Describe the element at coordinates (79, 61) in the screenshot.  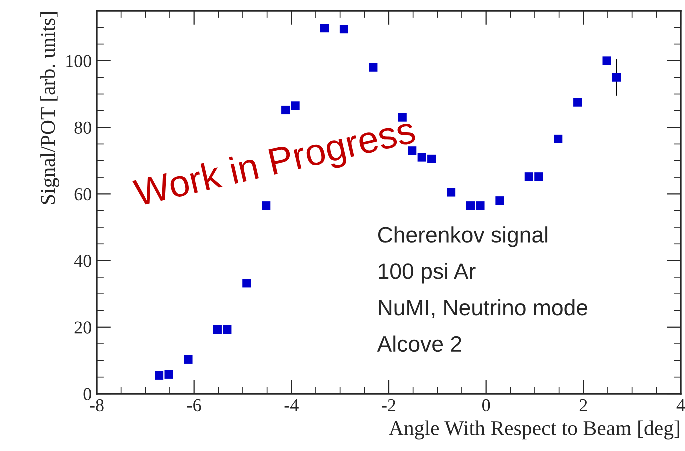
I see `y-tick-label: 100` at that location.